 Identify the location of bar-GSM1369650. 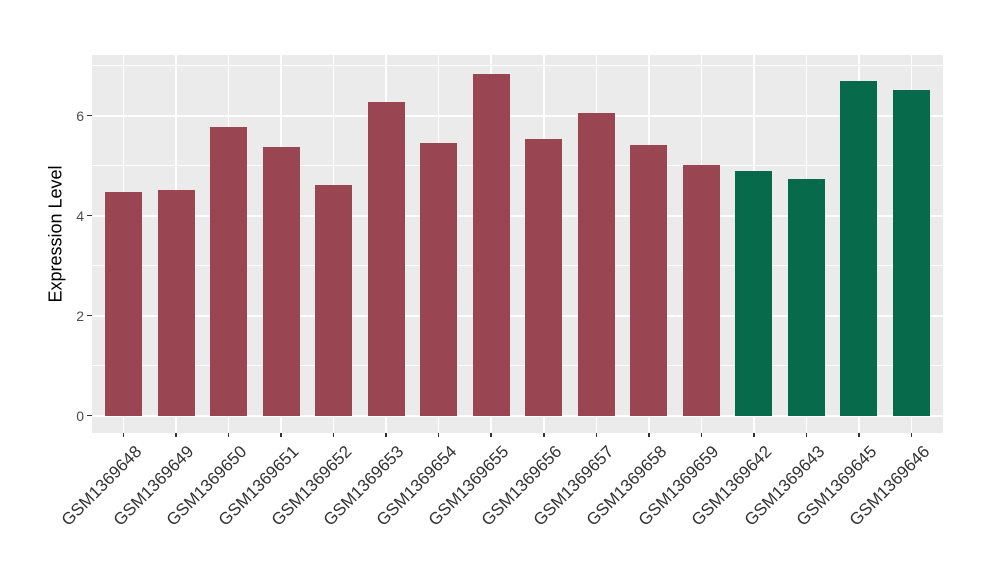
(229, 271).